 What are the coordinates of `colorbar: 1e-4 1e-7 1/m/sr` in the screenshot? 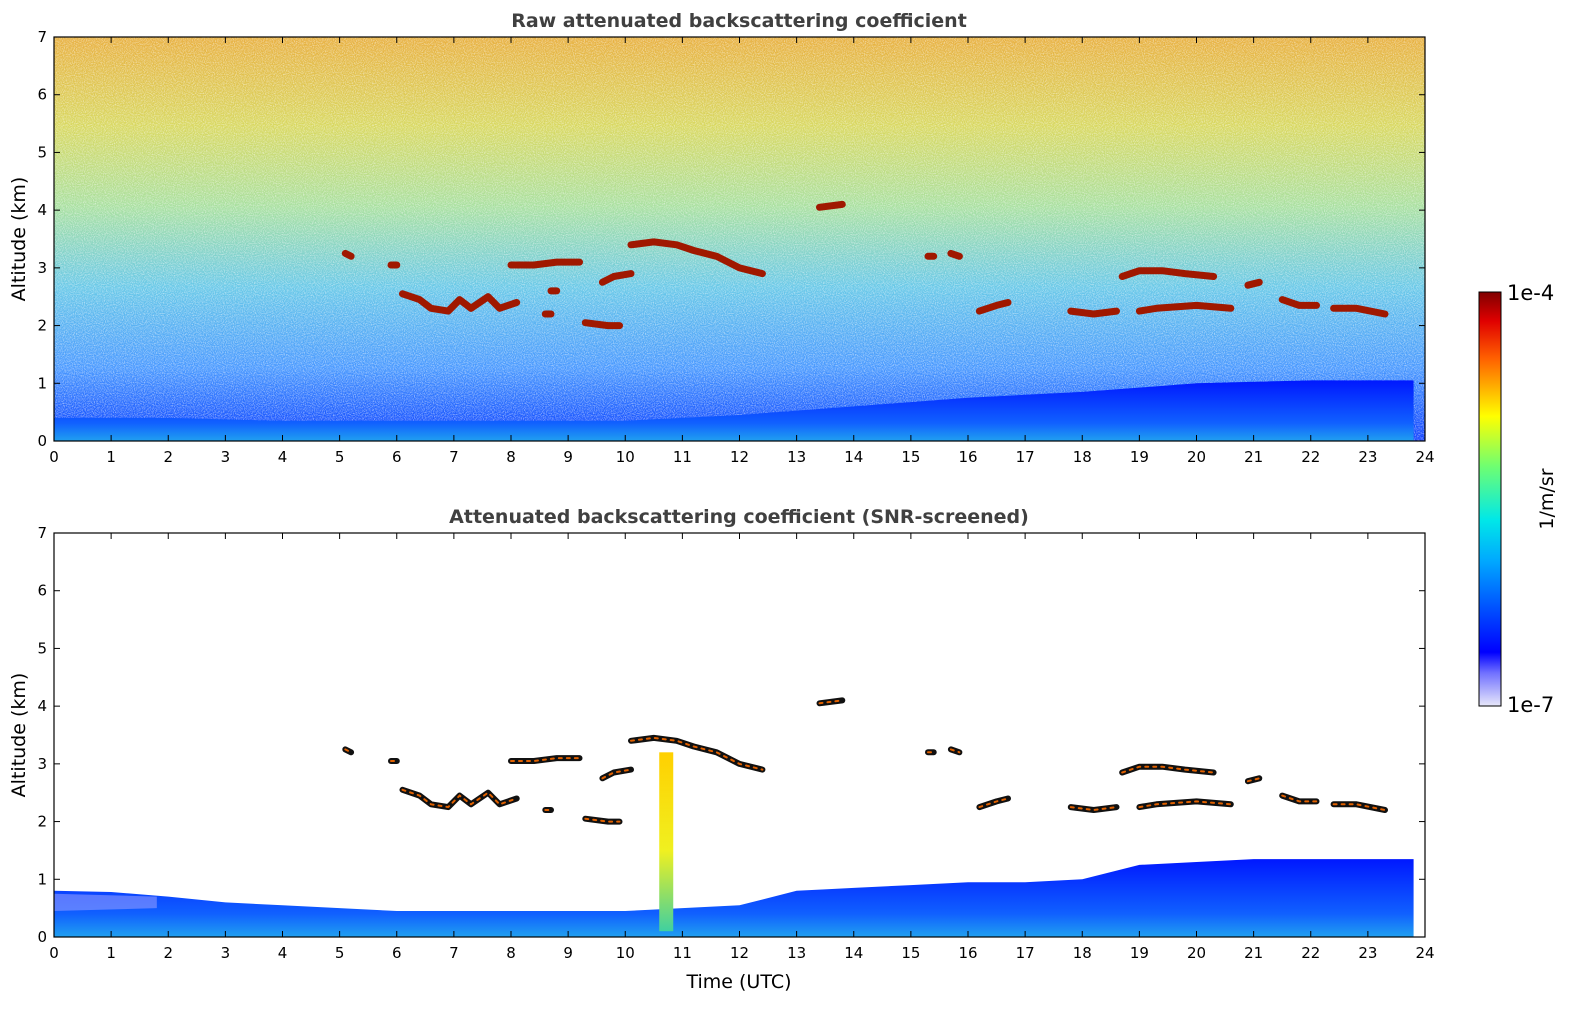 It's located at (1518, 499).